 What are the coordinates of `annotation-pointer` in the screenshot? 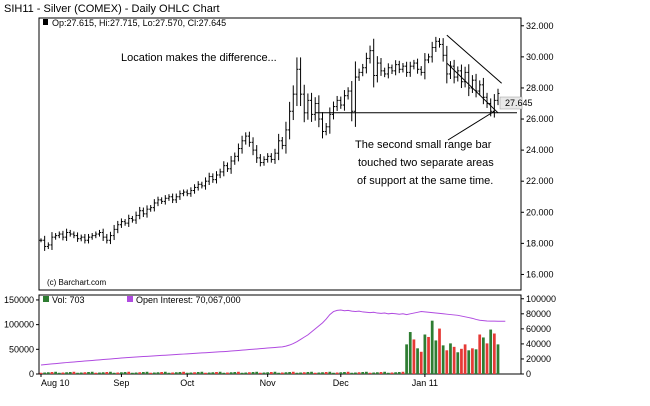 It's located at (471, 125).